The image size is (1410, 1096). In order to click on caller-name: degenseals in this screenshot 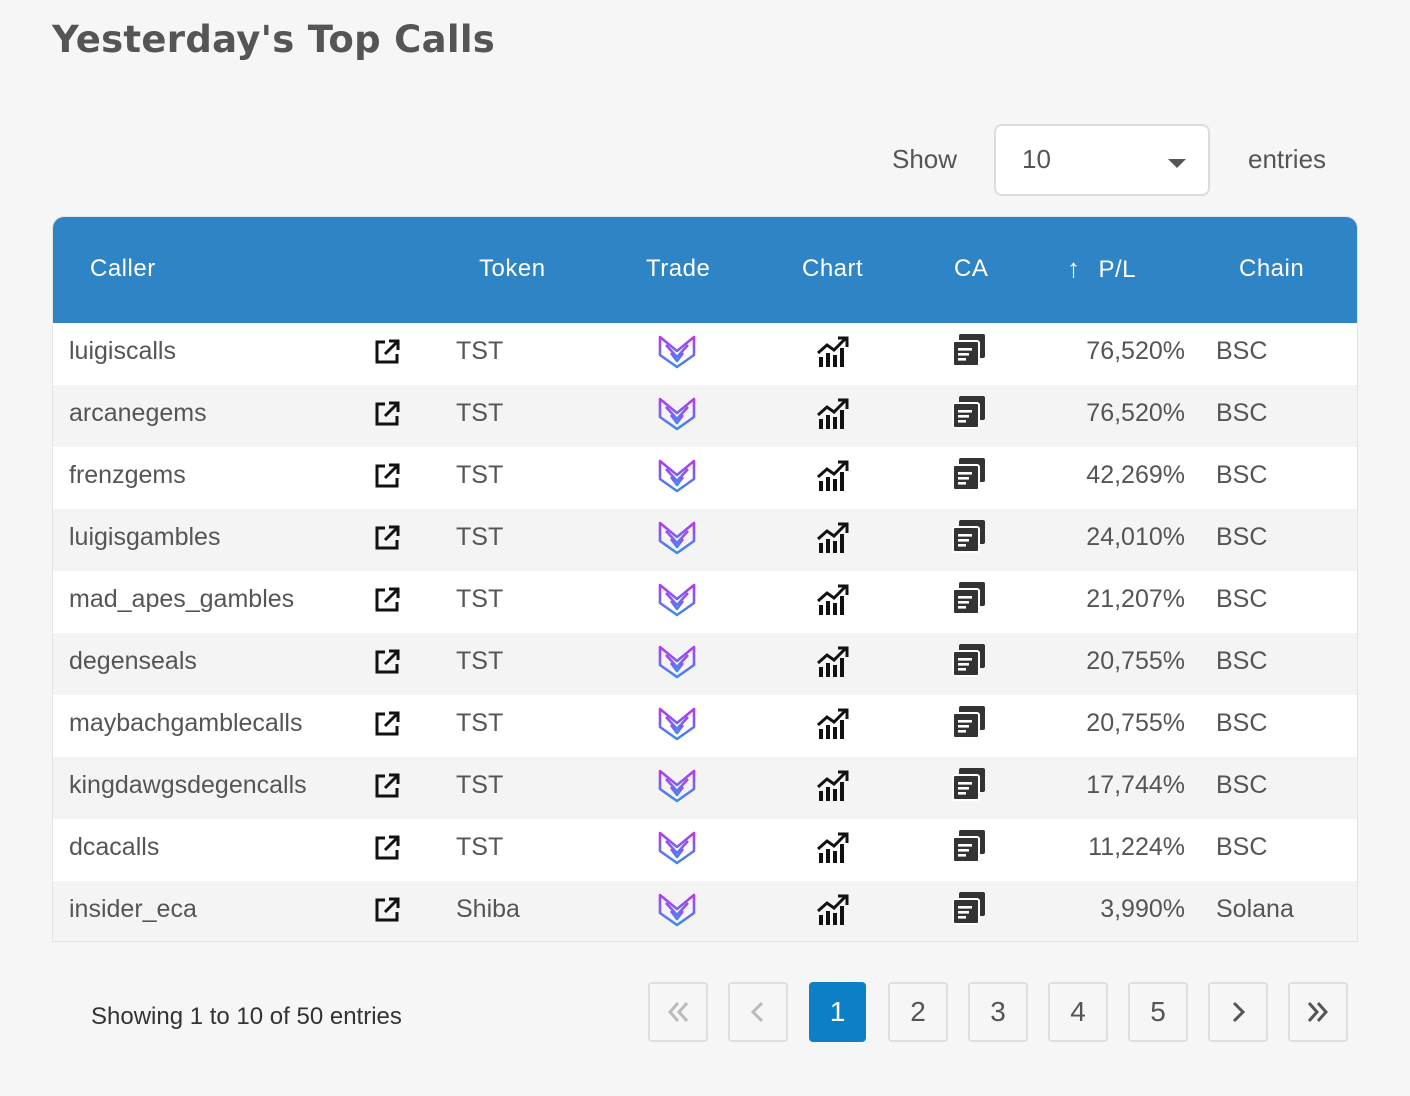, I will do `click(133, 661)`.